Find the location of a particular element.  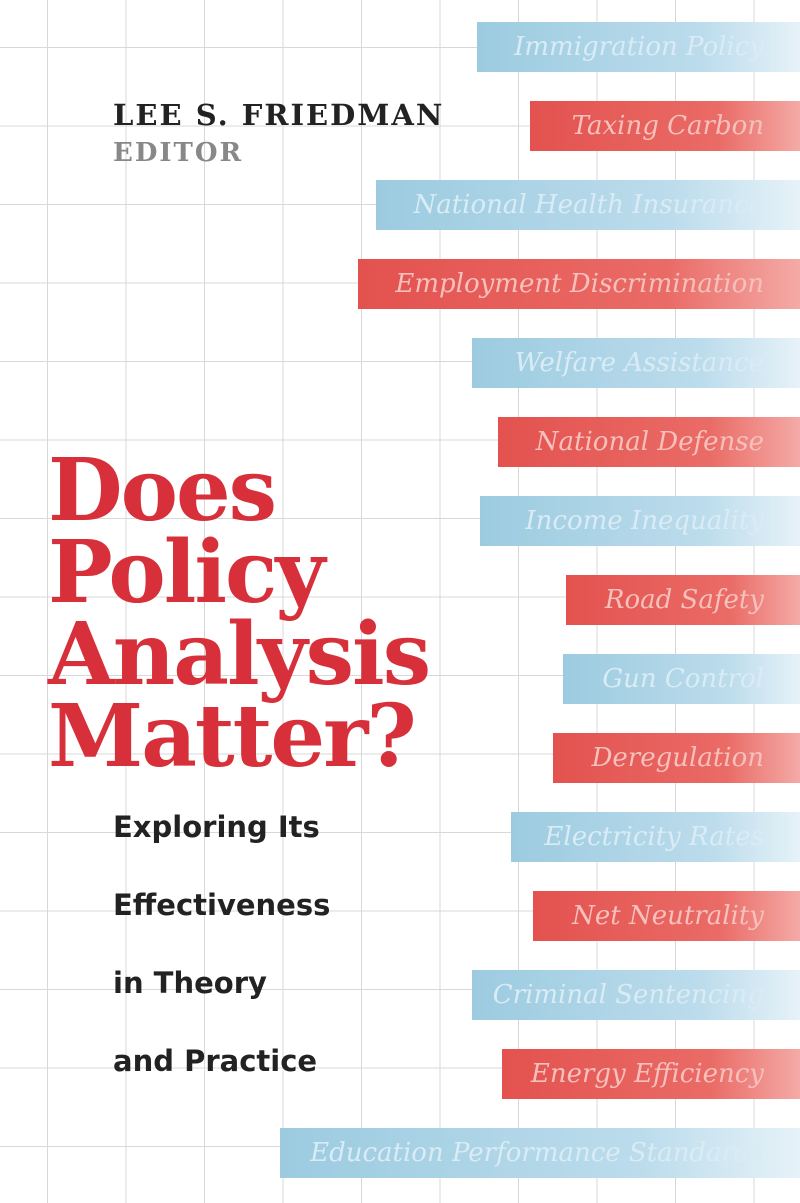

title-line: Analysis is located at coordinates (239, 654).